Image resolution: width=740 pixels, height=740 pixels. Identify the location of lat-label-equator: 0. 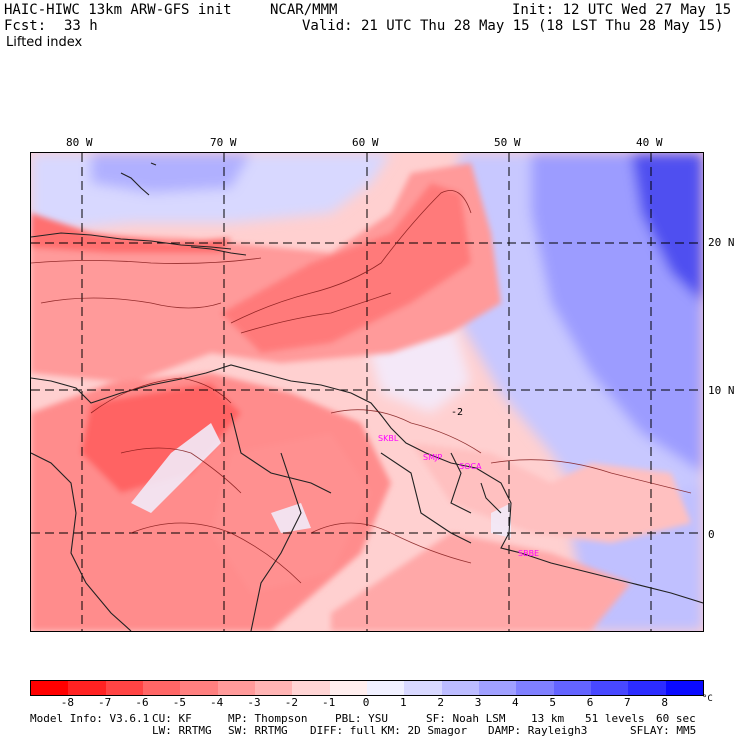
(711, 534).